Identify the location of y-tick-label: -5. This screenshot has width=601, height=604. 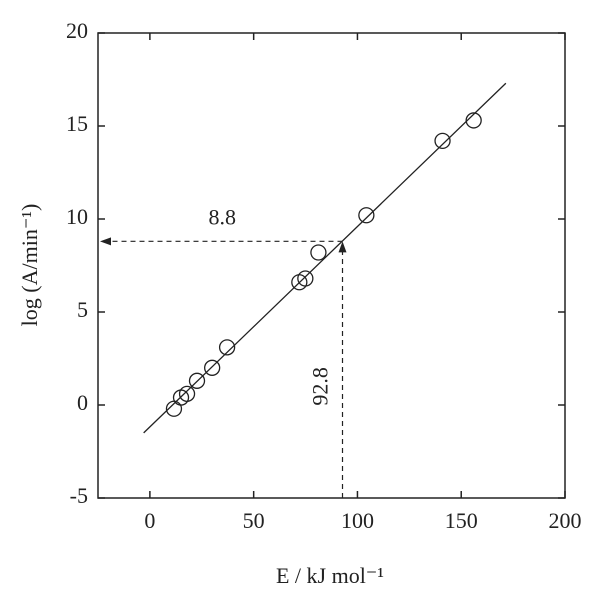
(79, 495).